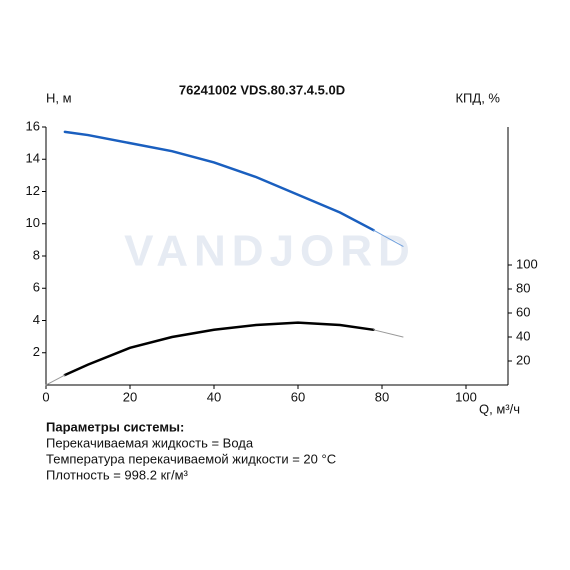 Image resolution: width=570 pixels, height=570 pixels. What do you see at coordinates (499, 408) in the screenshot?
I see `x-axis-label: Q, м³/ч` at bounding box center [499, 408].